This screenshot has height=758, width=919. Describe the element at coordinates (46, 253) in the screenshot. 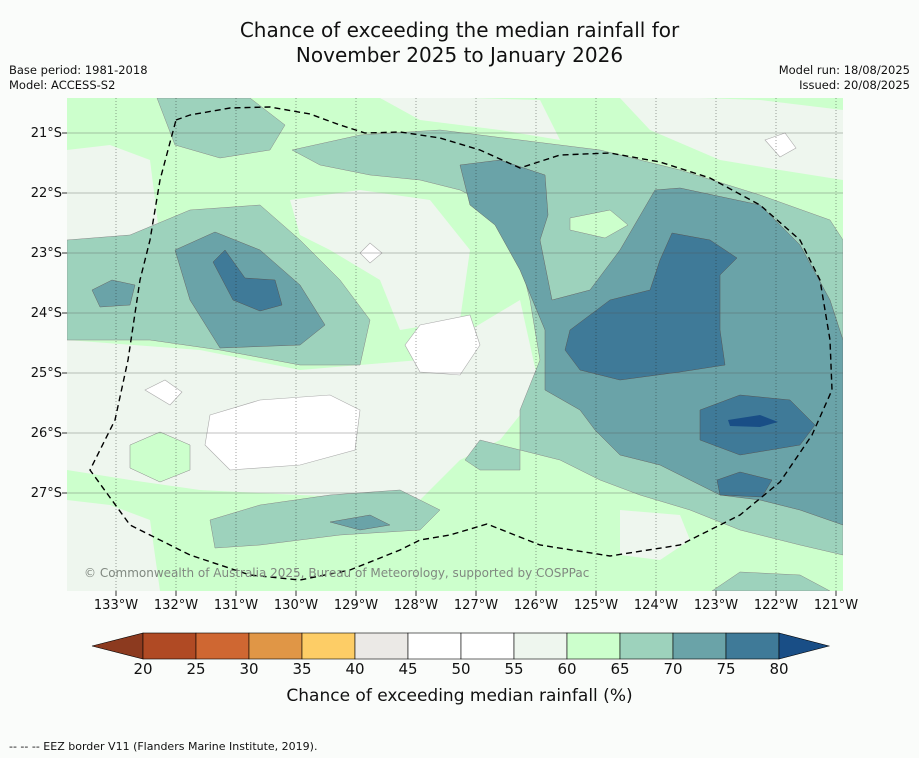

I see `lat-label: 23°S` at that location.